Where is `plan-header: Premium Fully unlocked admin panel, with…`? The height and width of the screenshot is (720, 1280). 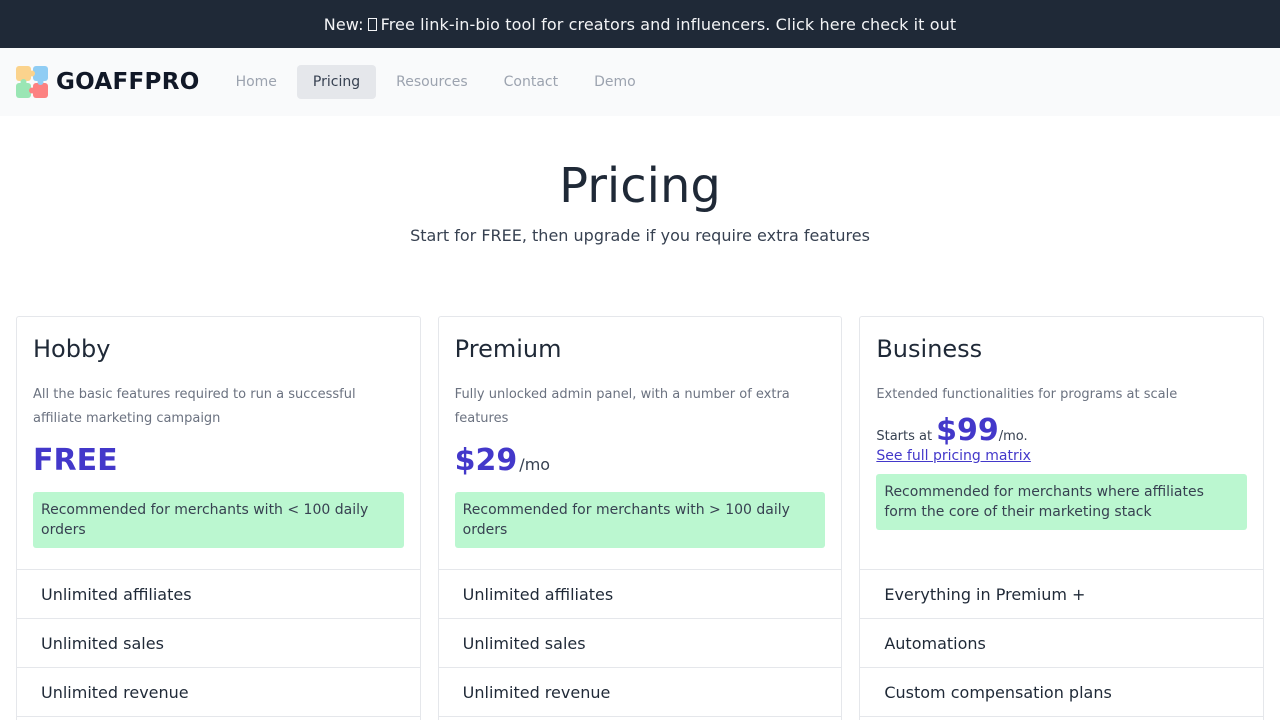 plan-header: Premium Fully unlocked admin panel, with… is located at coordinates (640, 443).